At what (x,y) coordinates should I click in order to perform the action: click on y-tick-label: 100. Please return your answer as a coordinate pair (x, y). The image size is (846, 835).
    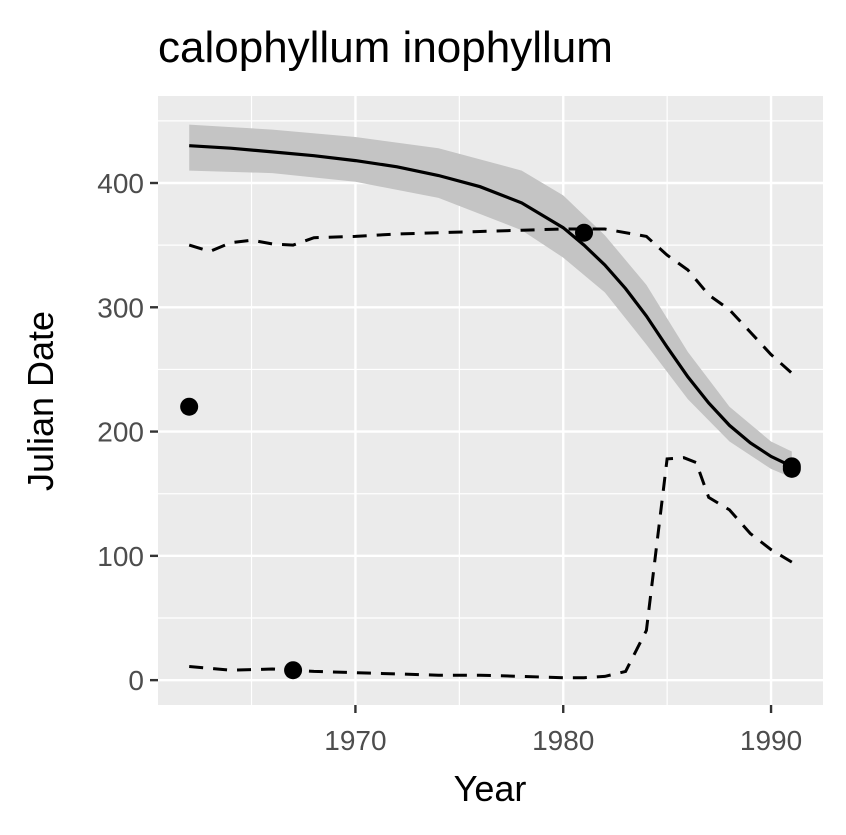
    Looking at the image, I should click on (120, 556).